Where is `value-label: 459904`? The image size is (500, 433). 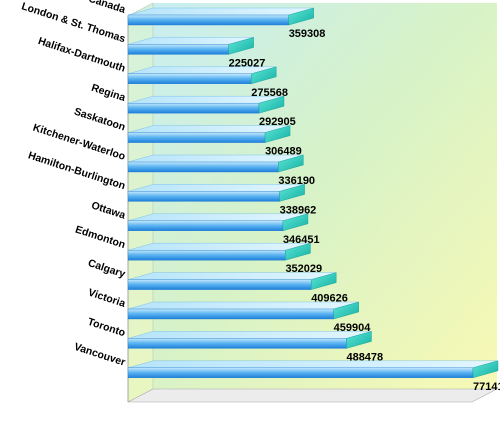
value-label: 459904 is located at coordinates (353, 328).